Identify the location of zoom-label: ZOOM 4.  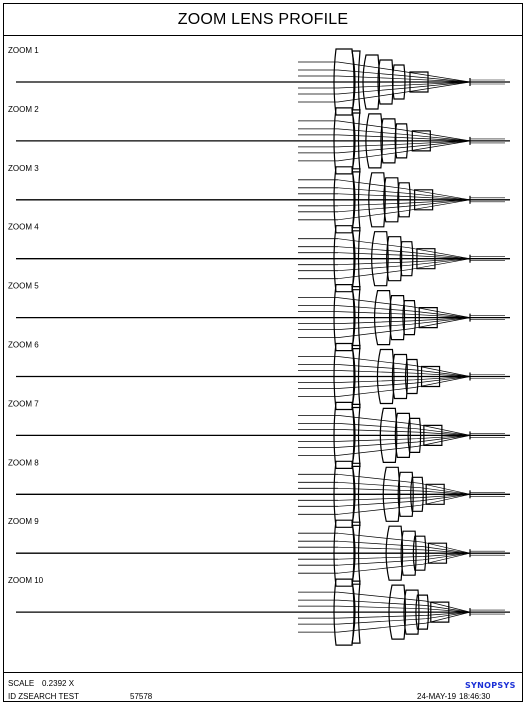
(23, 227).